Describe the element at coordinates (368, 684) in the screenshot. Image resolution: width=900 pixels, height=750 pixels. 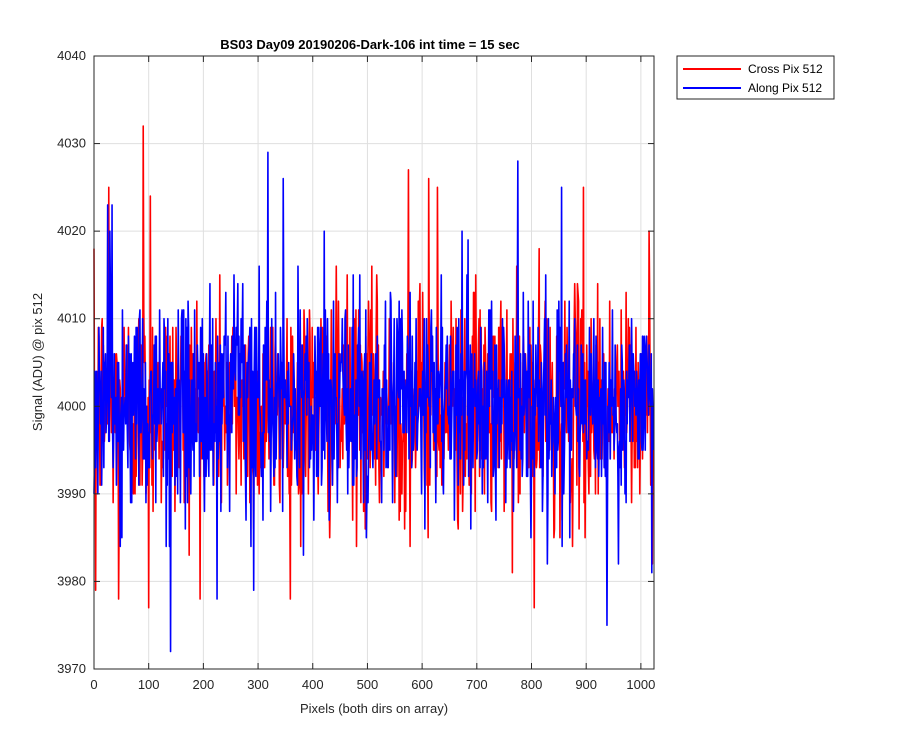
I see `x-tick-label: 500` at that location.